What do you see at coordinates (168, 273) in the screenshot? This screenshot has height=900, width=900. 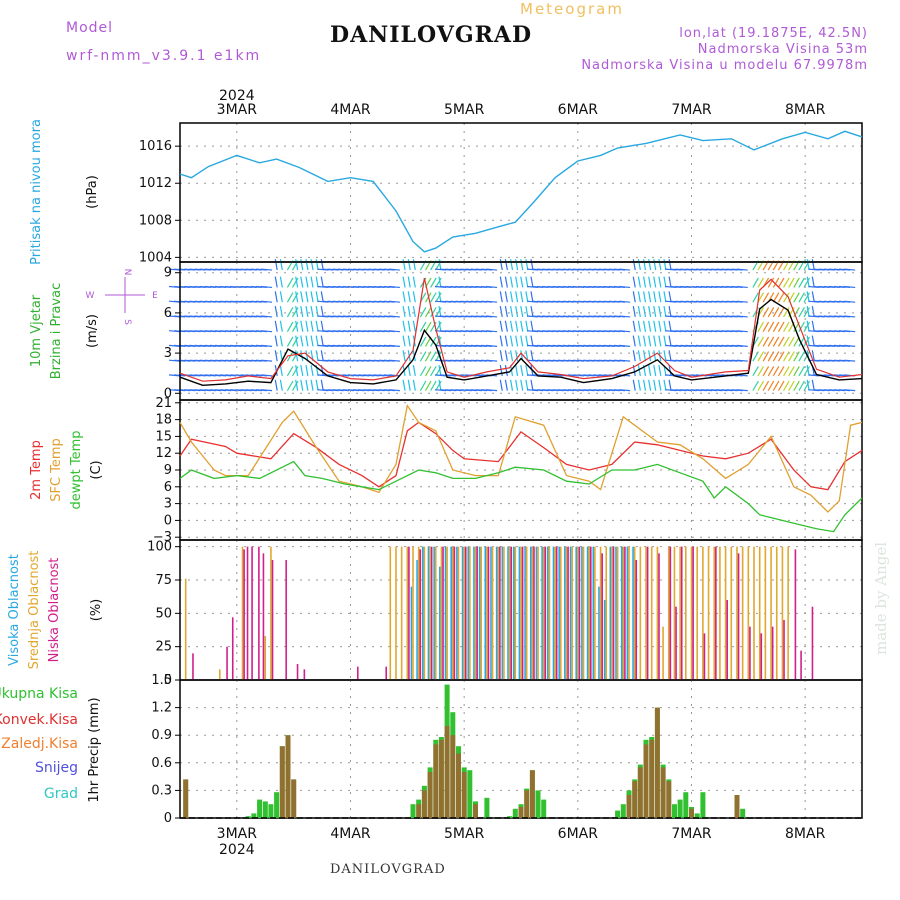 I see `y-tick-label: 9` at bounding box center [168, 273].